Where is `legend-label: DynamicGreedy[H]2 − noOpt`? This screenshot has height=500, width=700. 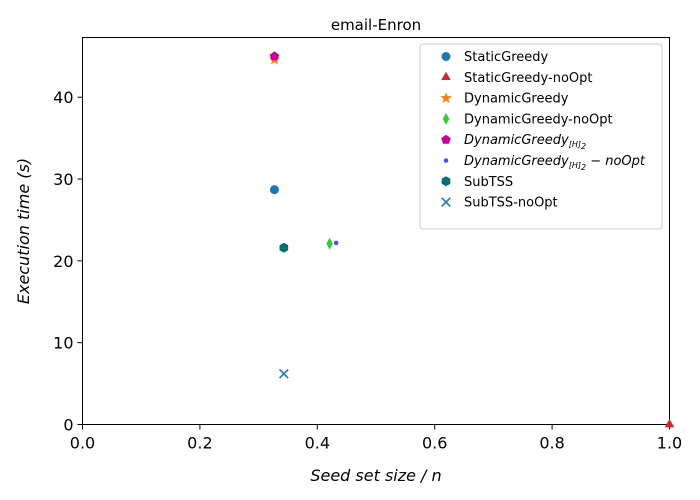
legend-label: DynamicGreedy[H]2 − noOpt is located at coordinates (555, 163).